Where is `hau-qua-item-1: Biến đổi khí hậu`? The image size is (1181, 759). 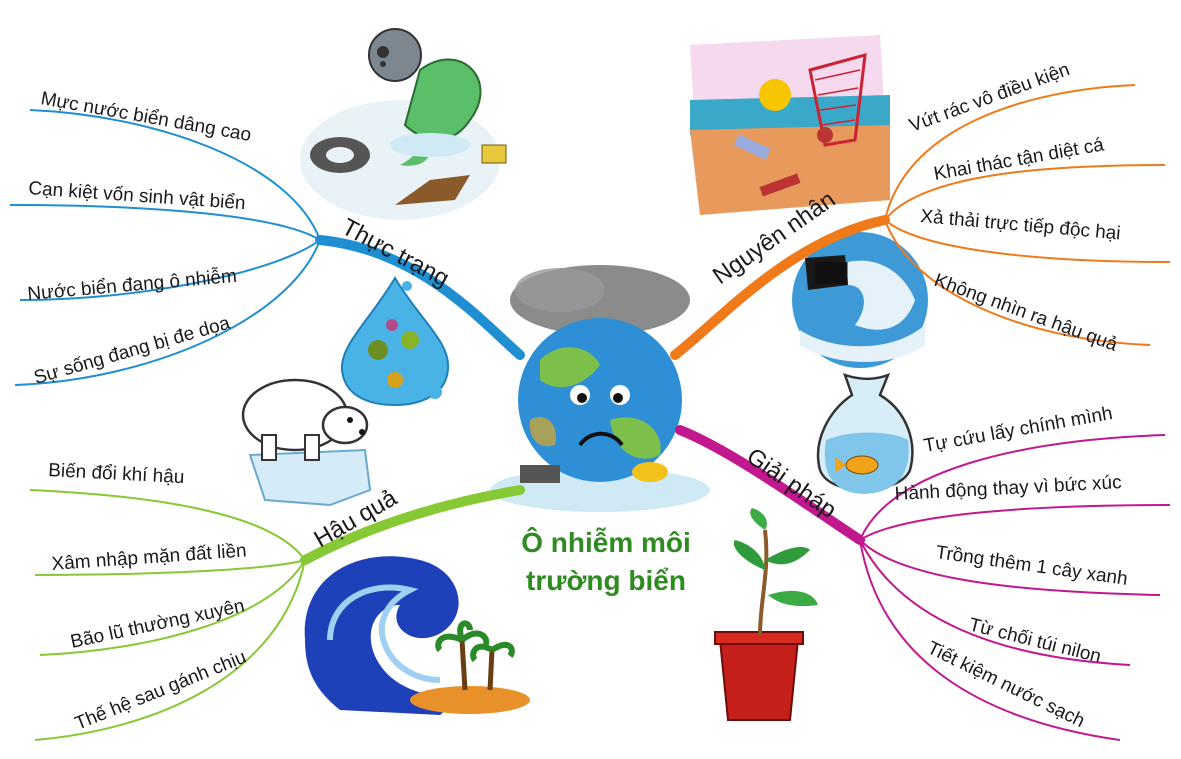 hau-qua-item-1: Biến đổi khí hậu is located at coordinates (116, 474).